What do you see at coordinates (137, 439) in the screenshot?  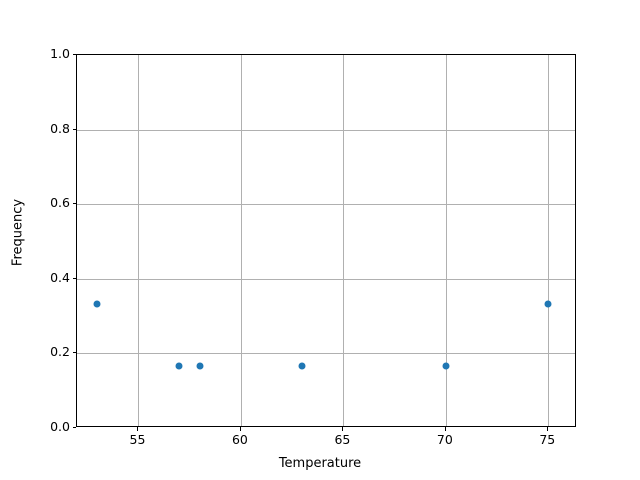 I see `x-tick-label: 55` at bounding box center [137, 439].